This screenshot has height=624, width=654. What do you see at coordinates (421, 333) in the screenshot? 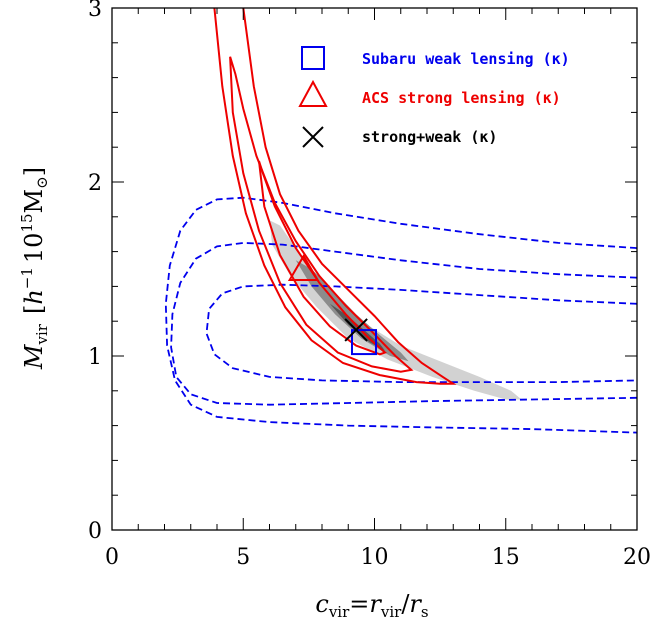
I see `contour-series0-level3` at bounding box center [421, 333].